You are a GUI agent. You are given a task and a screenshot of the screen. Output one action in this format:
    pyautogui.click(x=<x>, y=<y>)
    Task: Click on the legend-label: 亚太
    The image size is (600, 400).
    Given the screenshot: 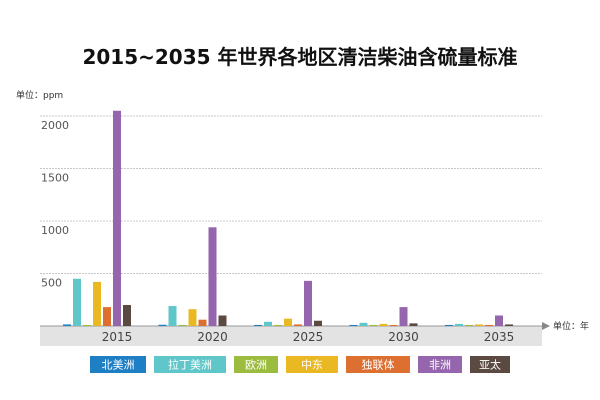 What is the action you would take?
    pyautogui.click(x=490, y=365)
    